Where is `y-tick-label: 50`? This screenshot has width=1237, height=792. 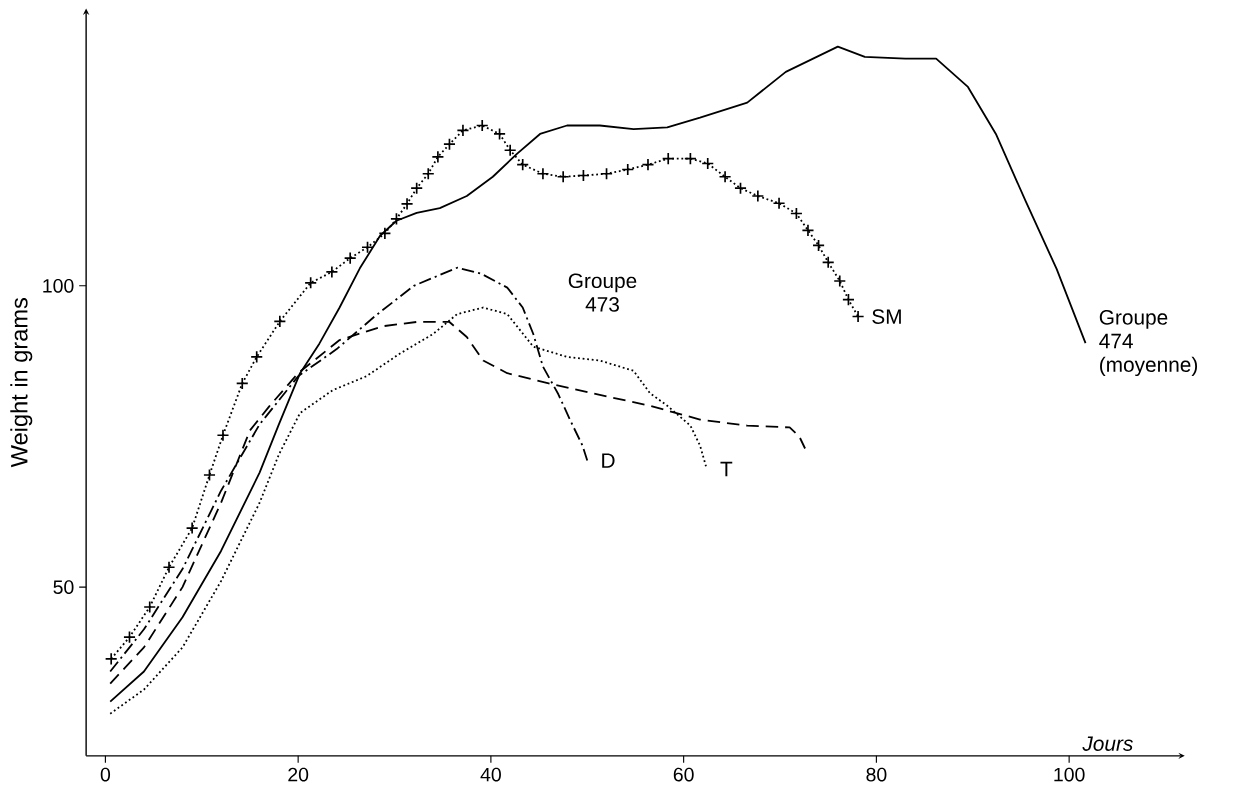 y-tick-label: 50 is located at coordinates (63, 587).